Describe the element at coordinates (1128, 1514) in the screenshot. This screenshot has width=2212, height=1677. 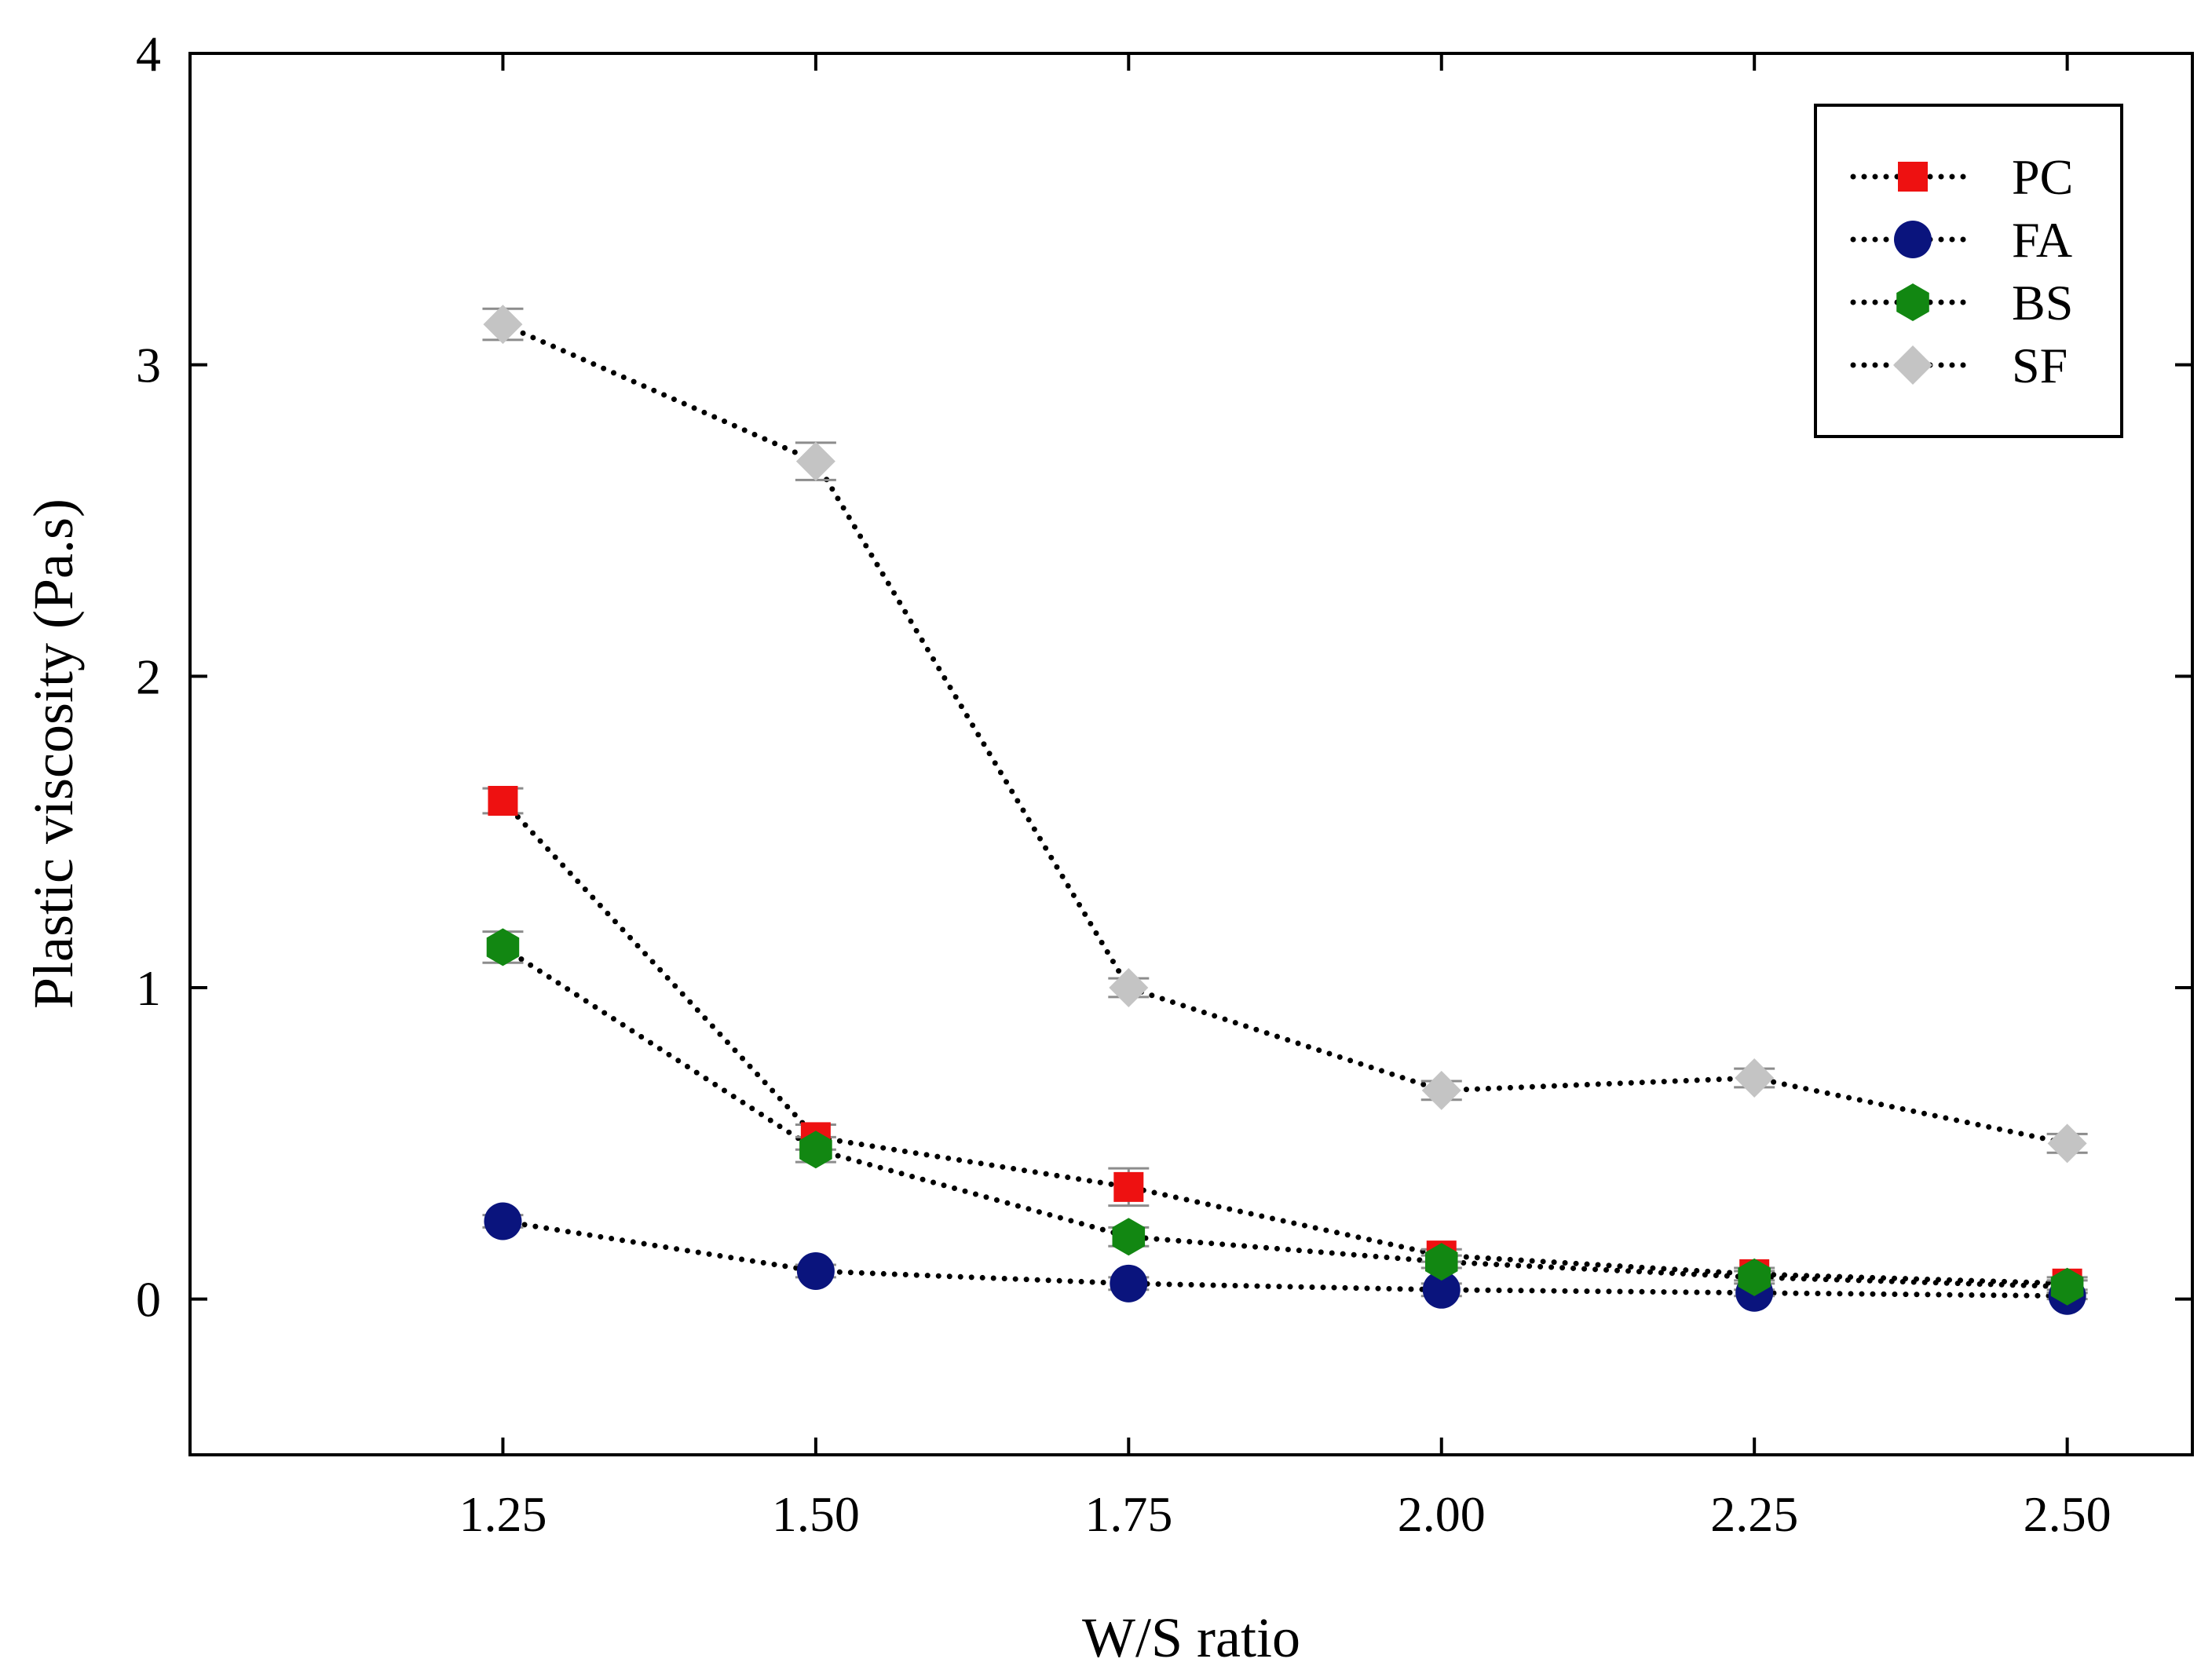
I see `x-tick-label: 1.75` at that location.